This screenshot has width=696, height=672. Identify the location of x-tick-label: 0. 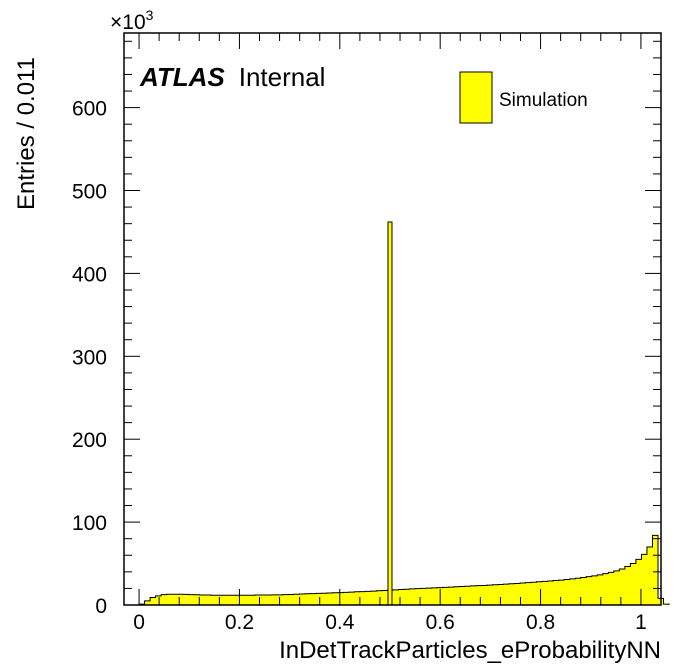
(139, 622).